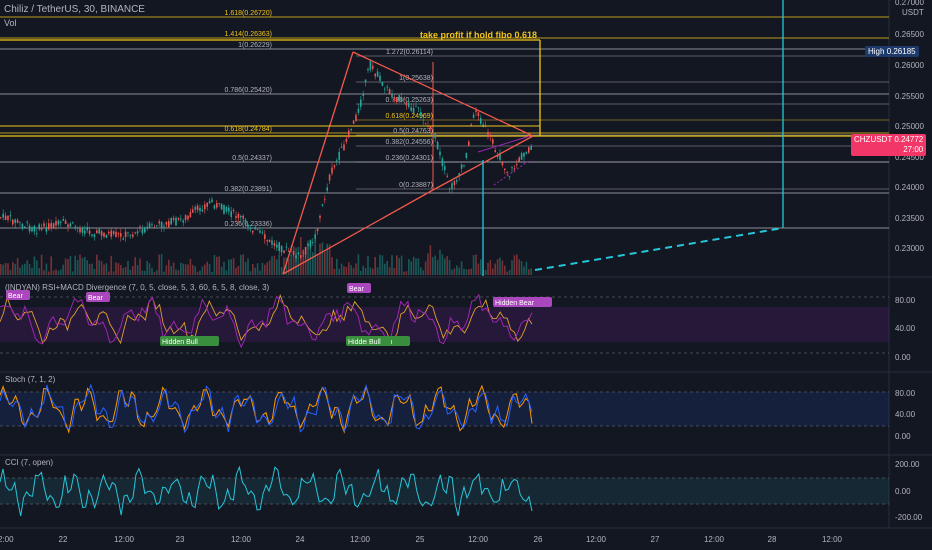 Image resolution: width=932 pixels, height=550 pixels. What do you see at coordinates (655, 539) in the screenshot?
I see `time-axis-tick: 27` at bounding box center [655, 539].